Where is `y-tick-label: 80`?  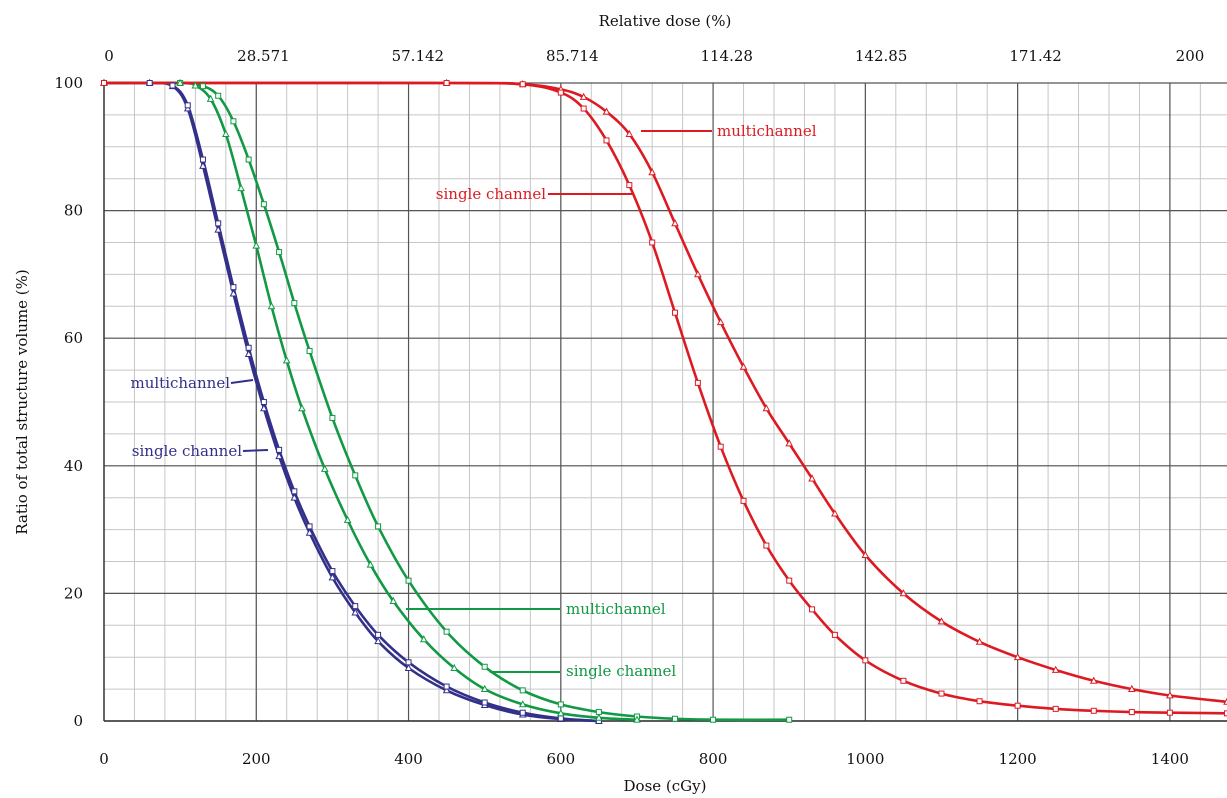
y-tick-label: 80 is located at coordinates (73, 211).